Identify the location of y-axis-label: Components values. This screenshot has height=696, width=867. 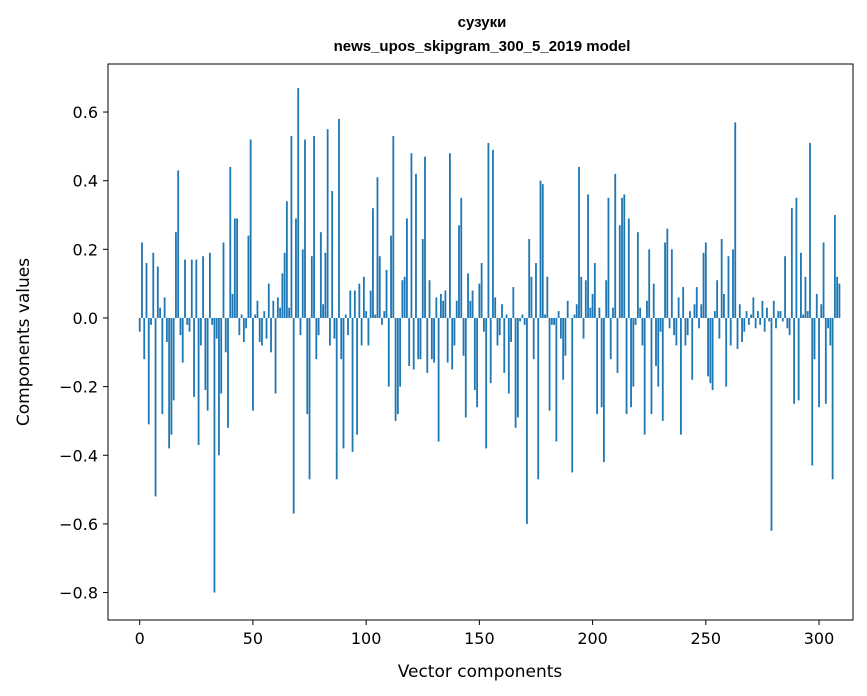
(24, 342).